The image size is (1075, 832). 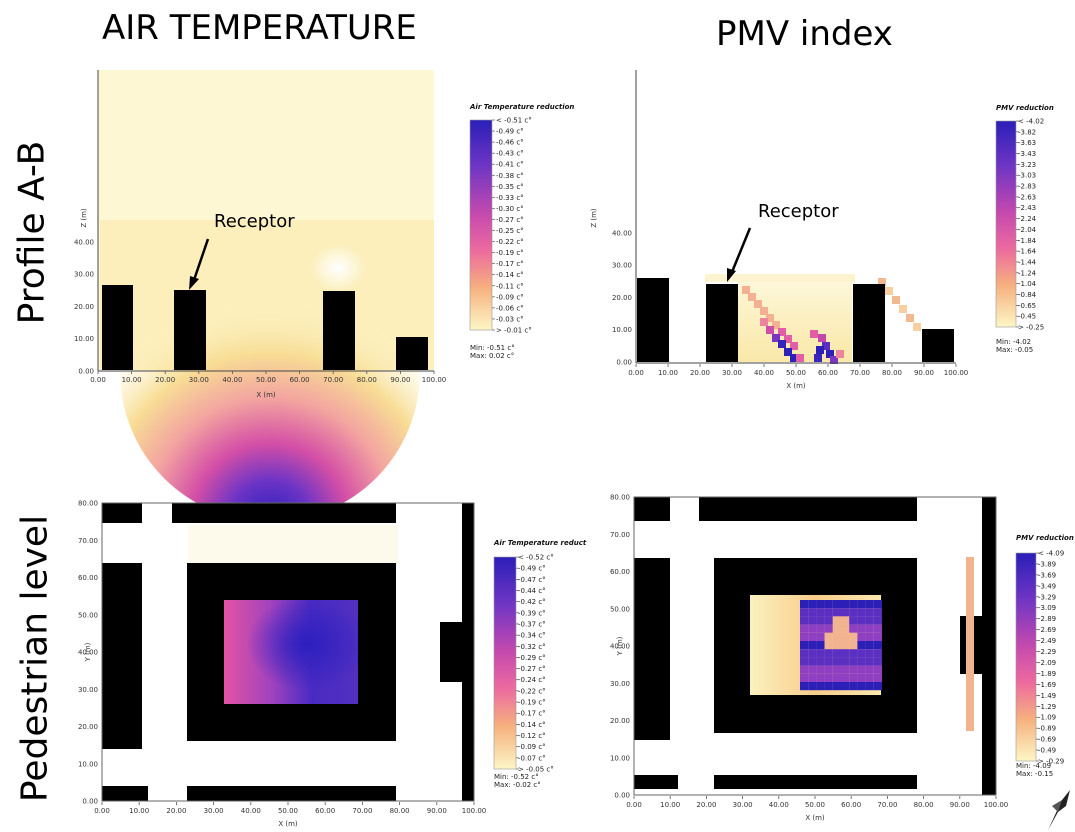 What do you see at coordinates (532, 658) in the screenshot?
I see `legend-label: -0.29 c°` at bounding box center [532, 658].